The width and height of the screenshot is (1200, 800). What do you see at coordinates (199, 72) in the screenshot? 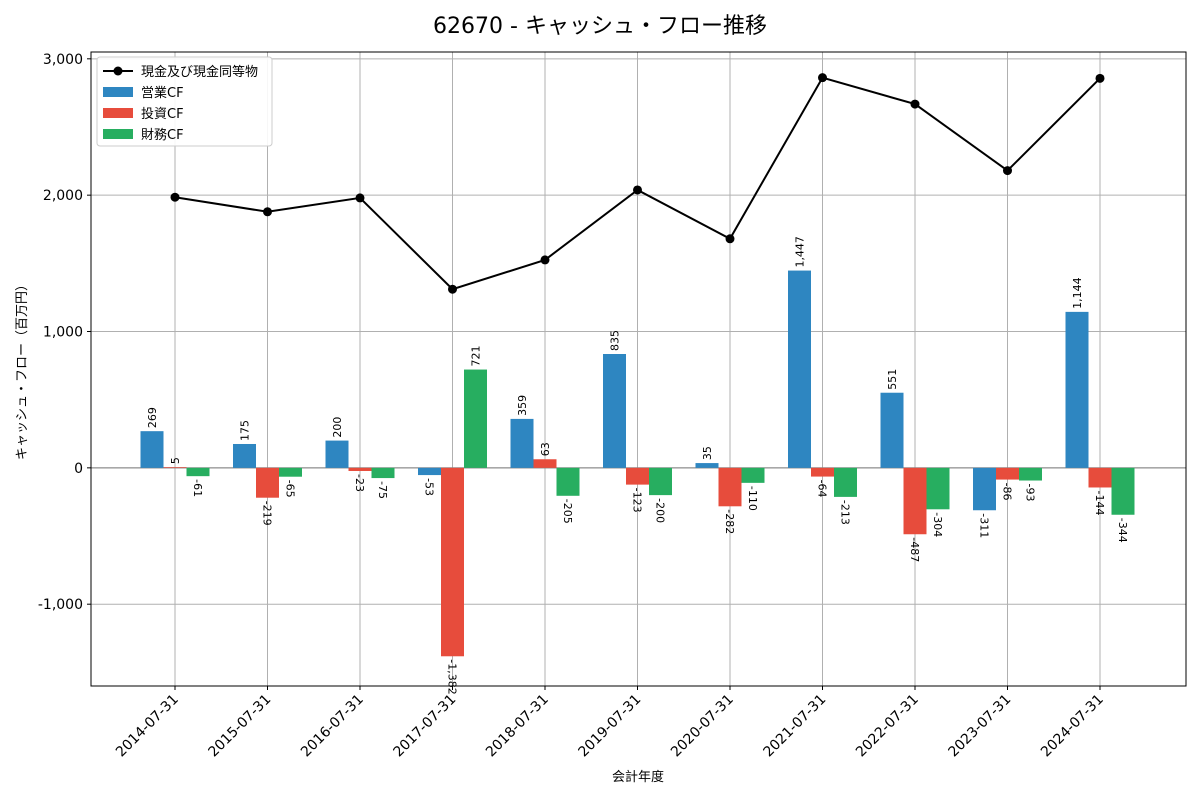
I see `legend-entry-label: 現金及び現金同等物` at bounding box center [199, 72].